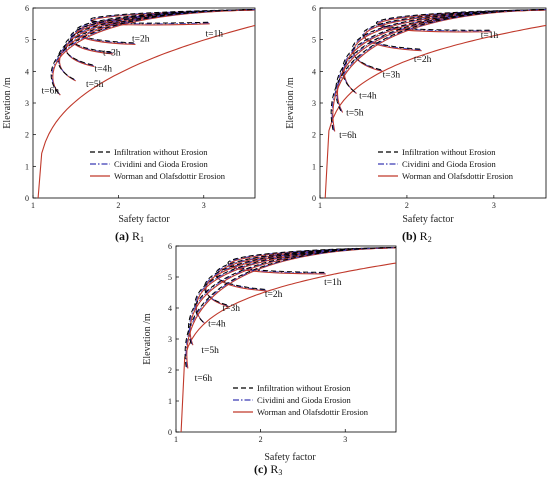 Image resolution: width=550 pixels, height=485 pixels. Describe the element at coordinates (162, 31) in the screenshot. I see `series-line-infiltration-t=3h` at that location.